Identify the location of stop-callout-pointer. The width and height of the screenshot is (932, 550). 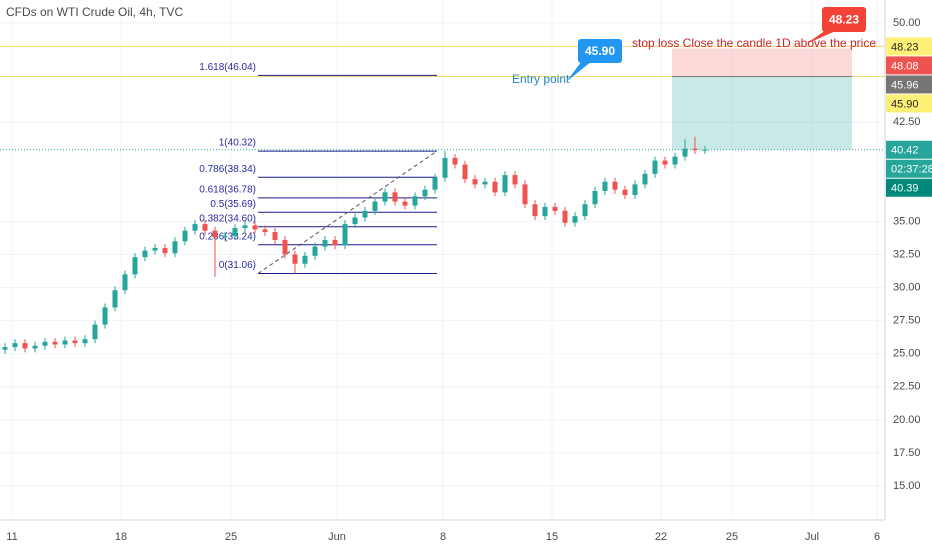
(822, 37).